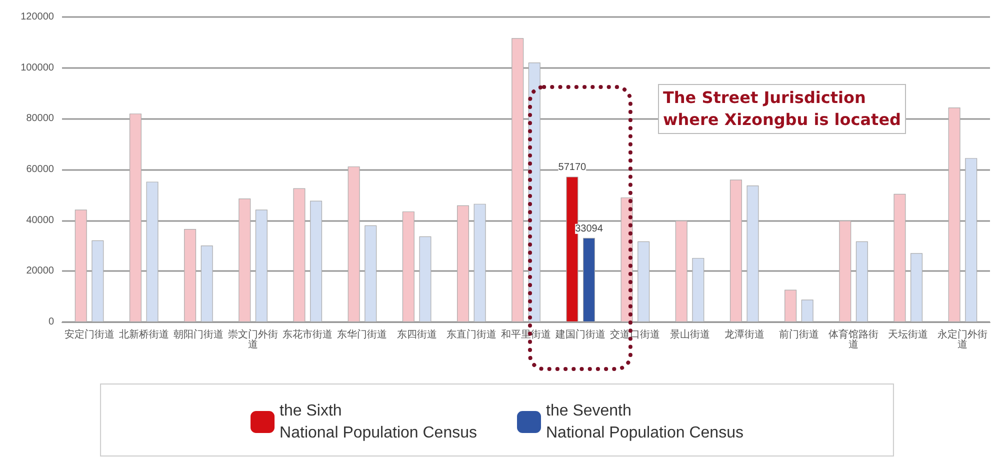 The image size is (994, 464). What do you see at coordinates (89, 334) in the screenshot?
I see `x-tick-label: 安定门街道` at bounding box center [89, 334].